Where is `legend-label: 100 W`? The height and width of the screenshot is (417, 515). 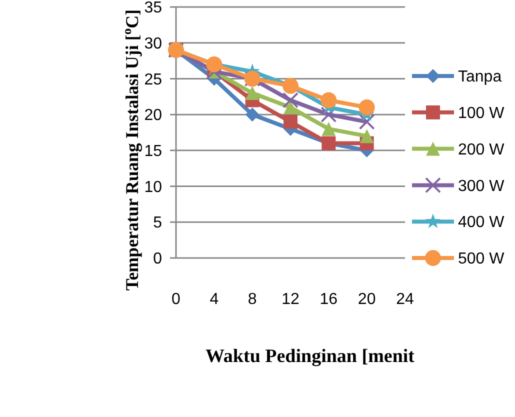 legend-label: 100 W is located at coordinates (482, 113).